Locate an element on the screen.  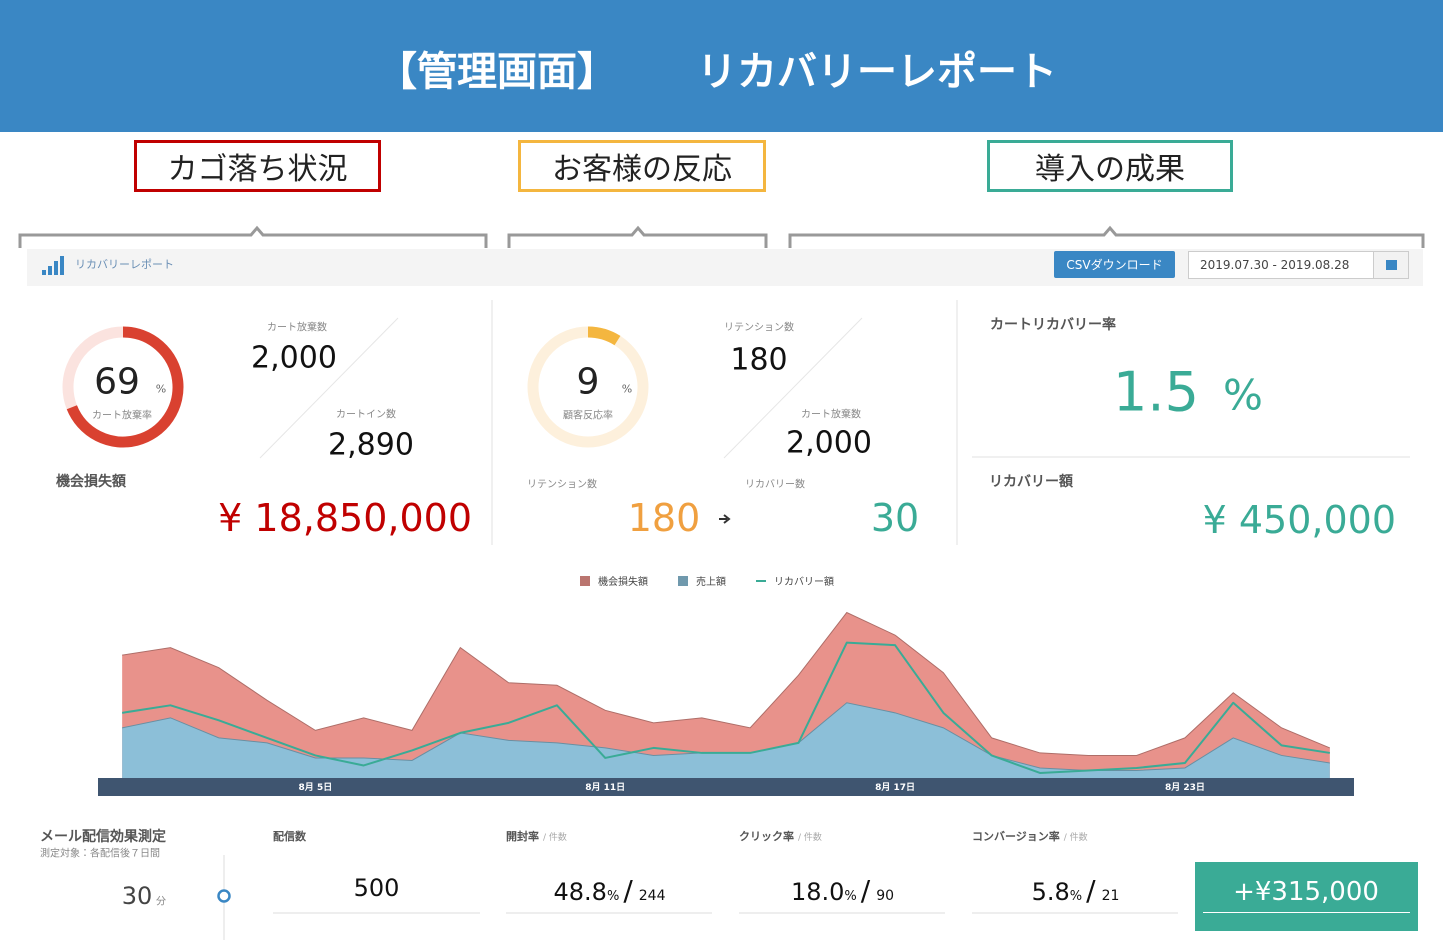
date-range: 2019.07.30 - 2019.08.28 is located at coordinates (1275, 265).